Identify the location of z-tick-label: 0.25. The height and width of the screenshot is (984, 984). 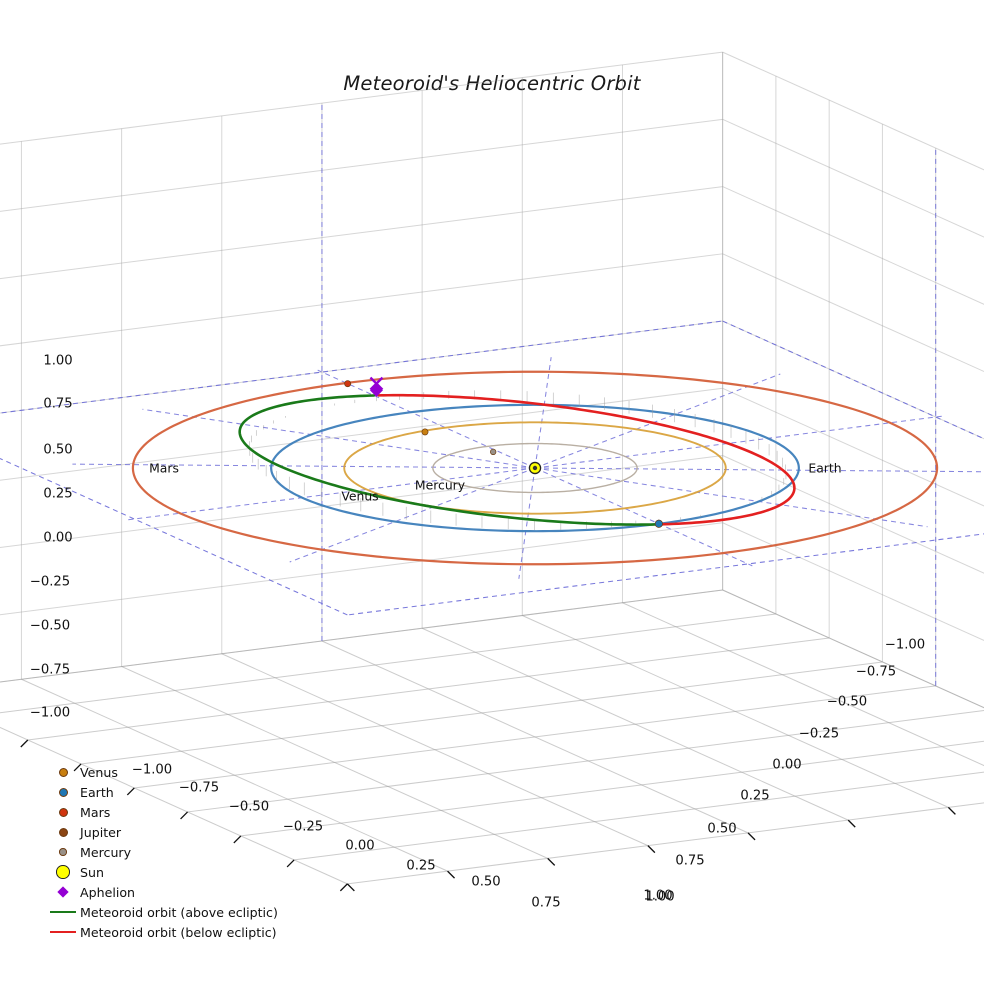
(58, 494).